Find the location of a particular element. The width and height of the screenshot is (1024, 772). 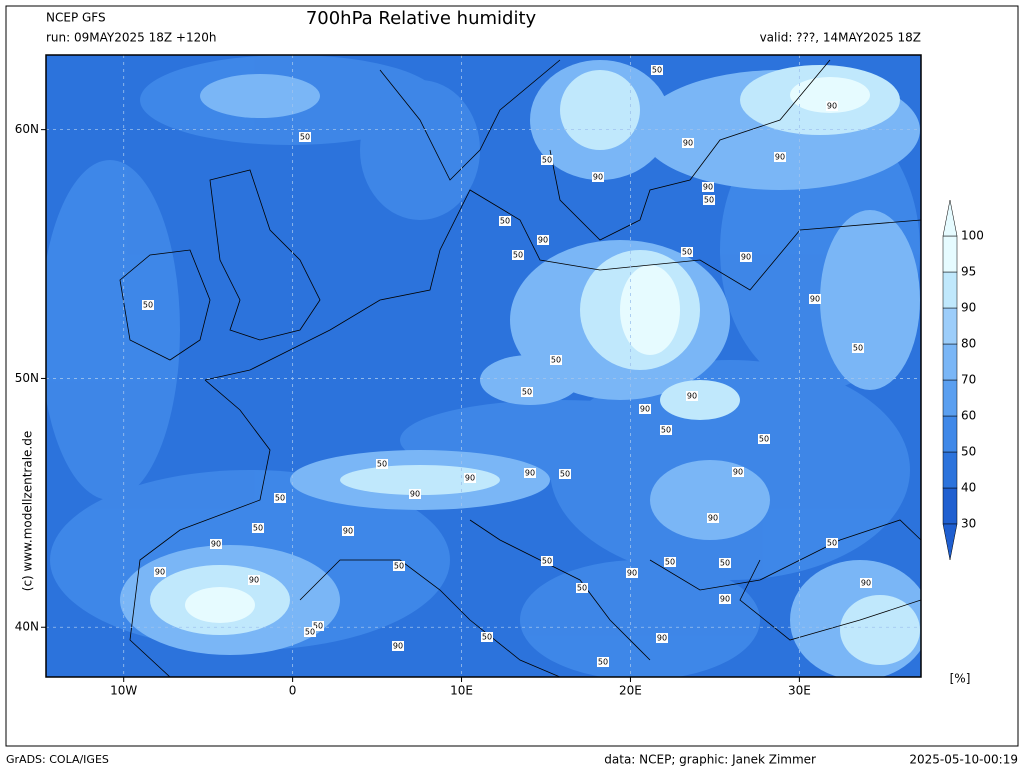

colorbar-label: 95 is located at coordinates (968, 272).